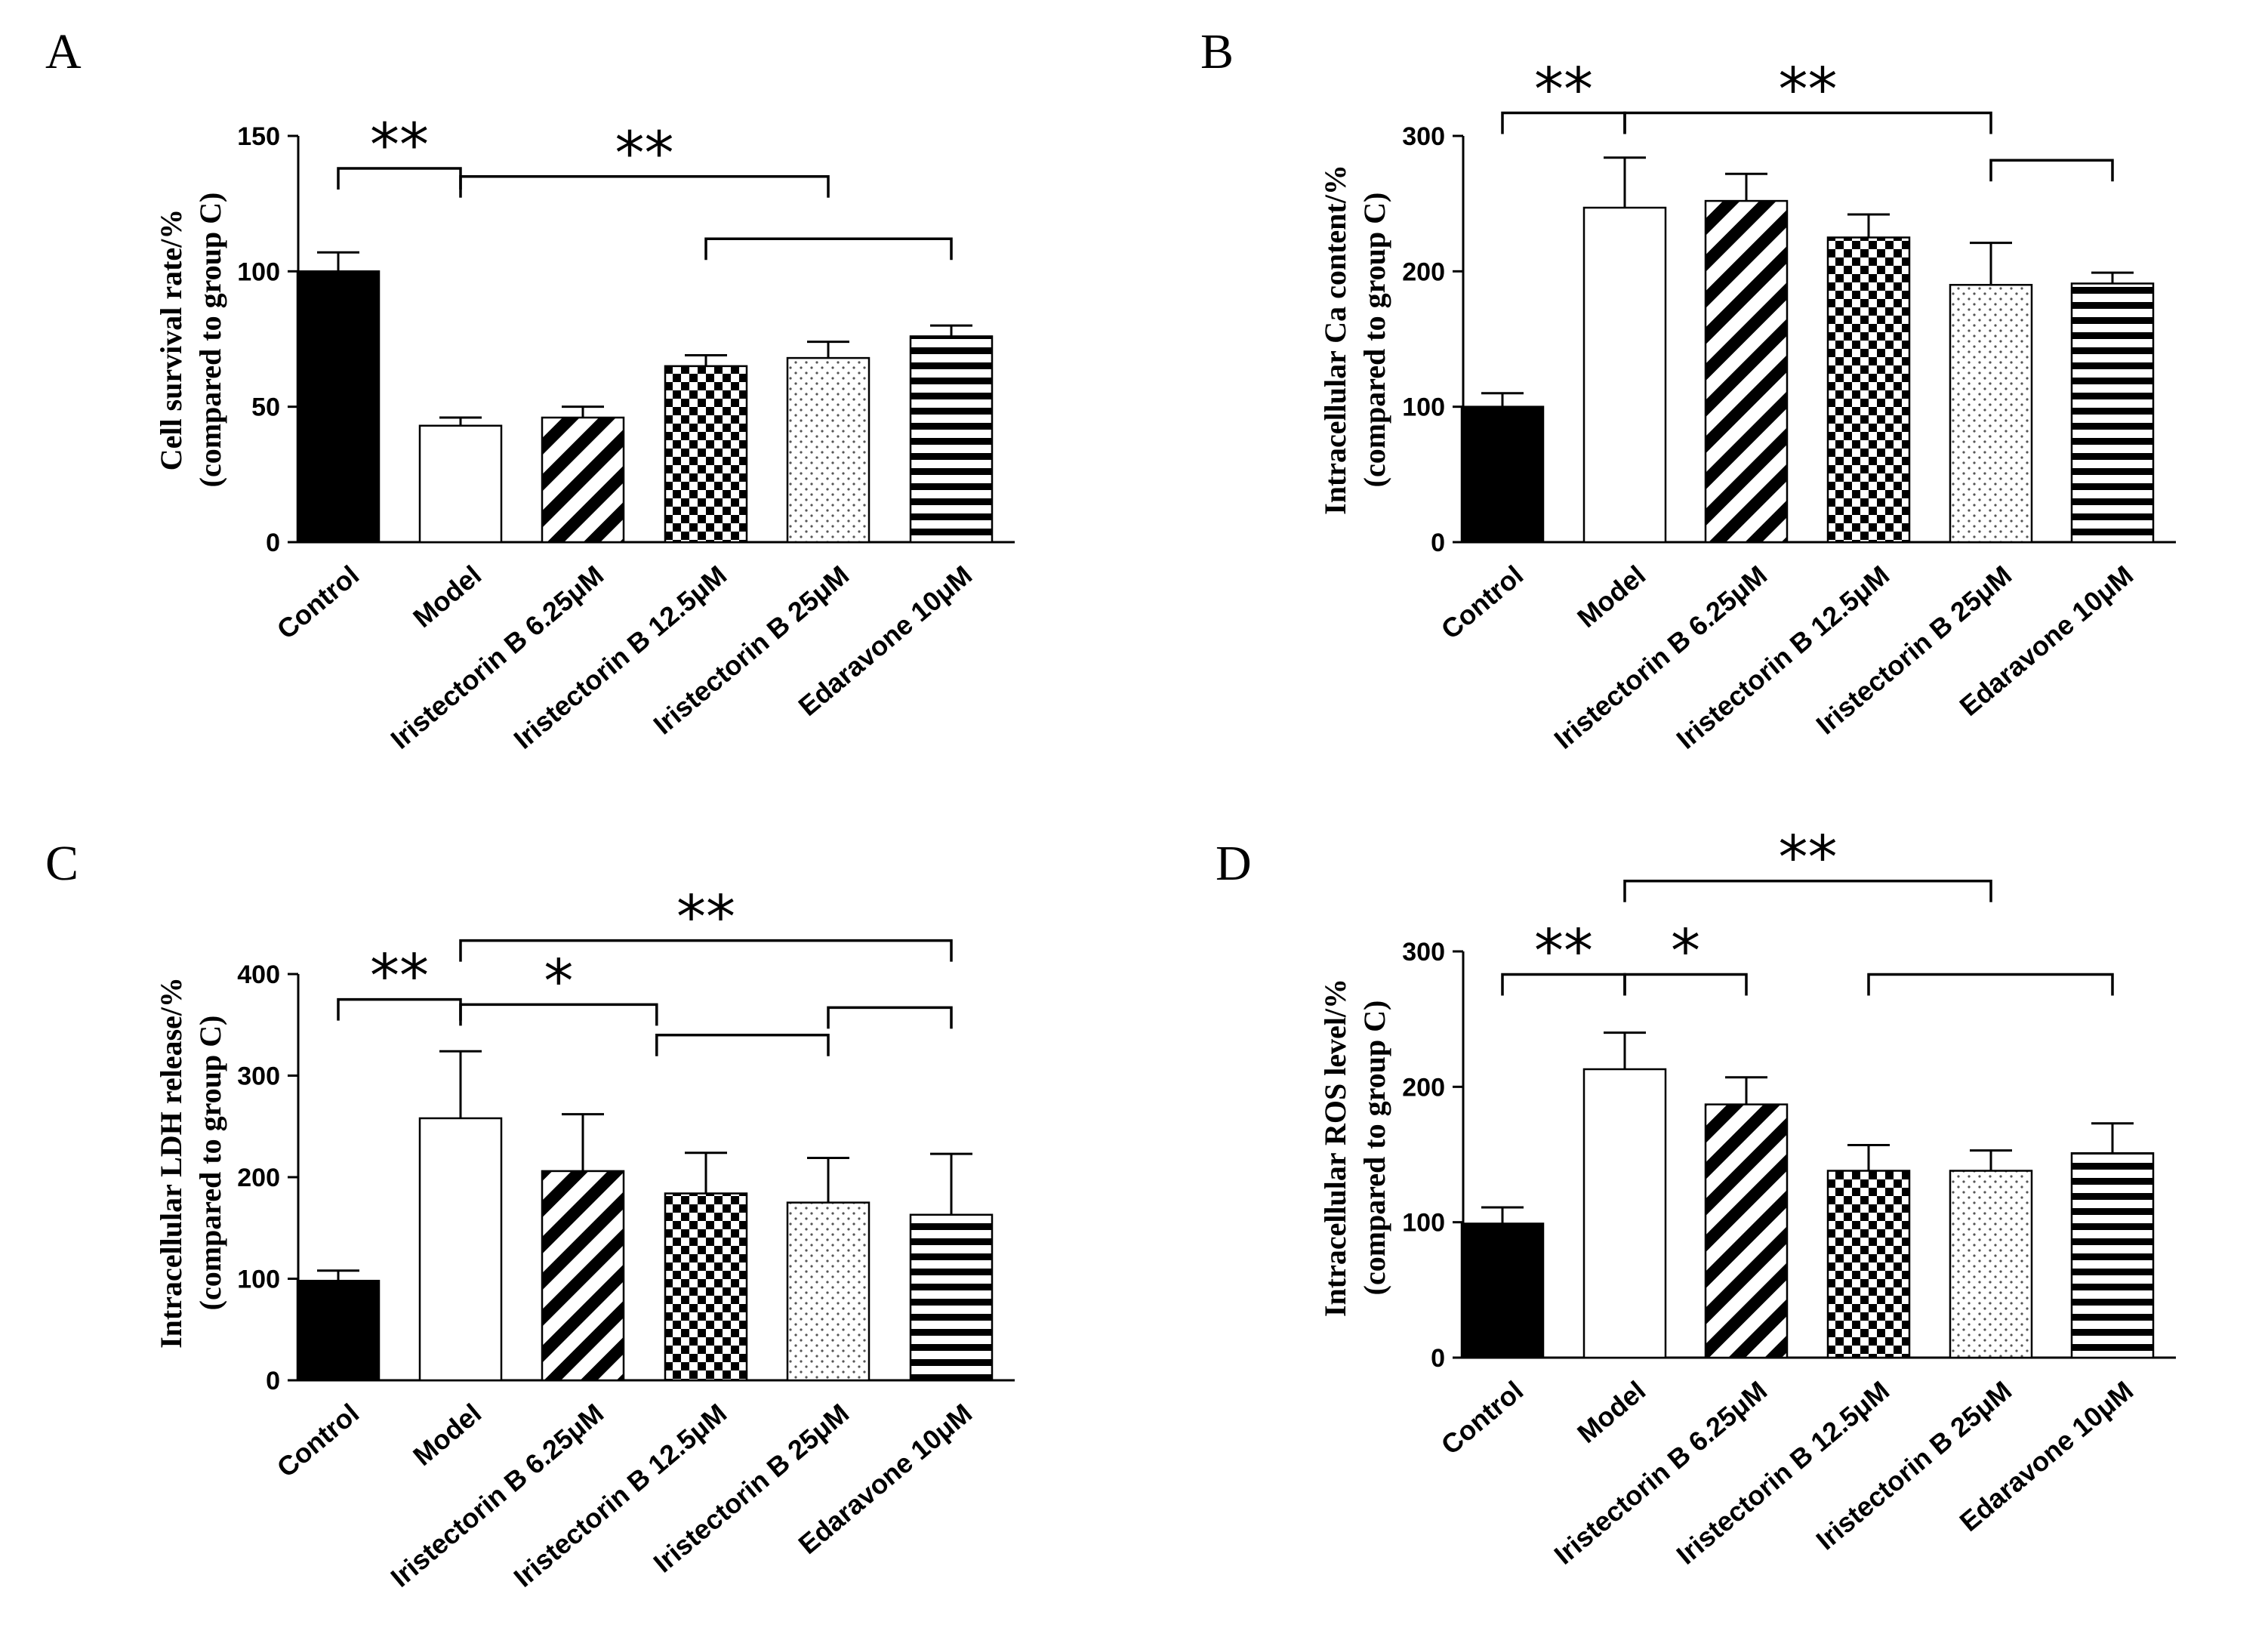 This screenshot has width=2268, height=1634. I want to click on panel-letter: D, so click(1234, 863).